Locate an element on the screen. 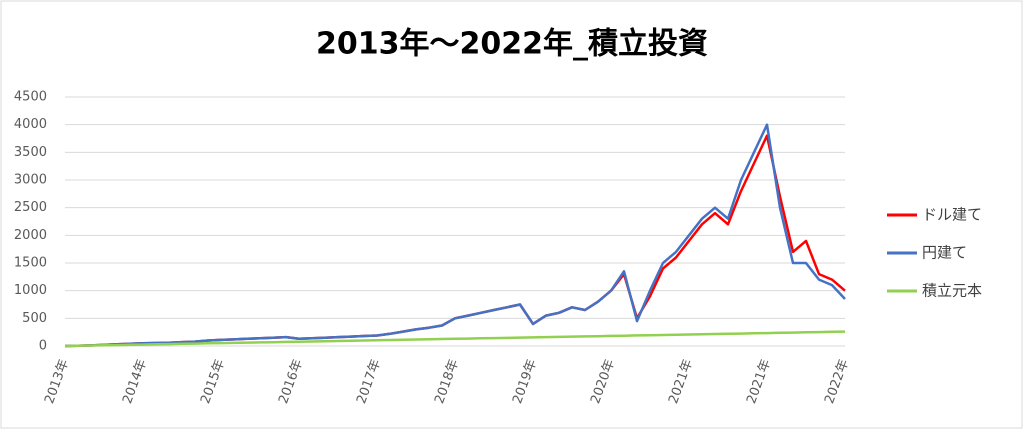  y-tick-label: 0 is located at coordinates (43, 346).